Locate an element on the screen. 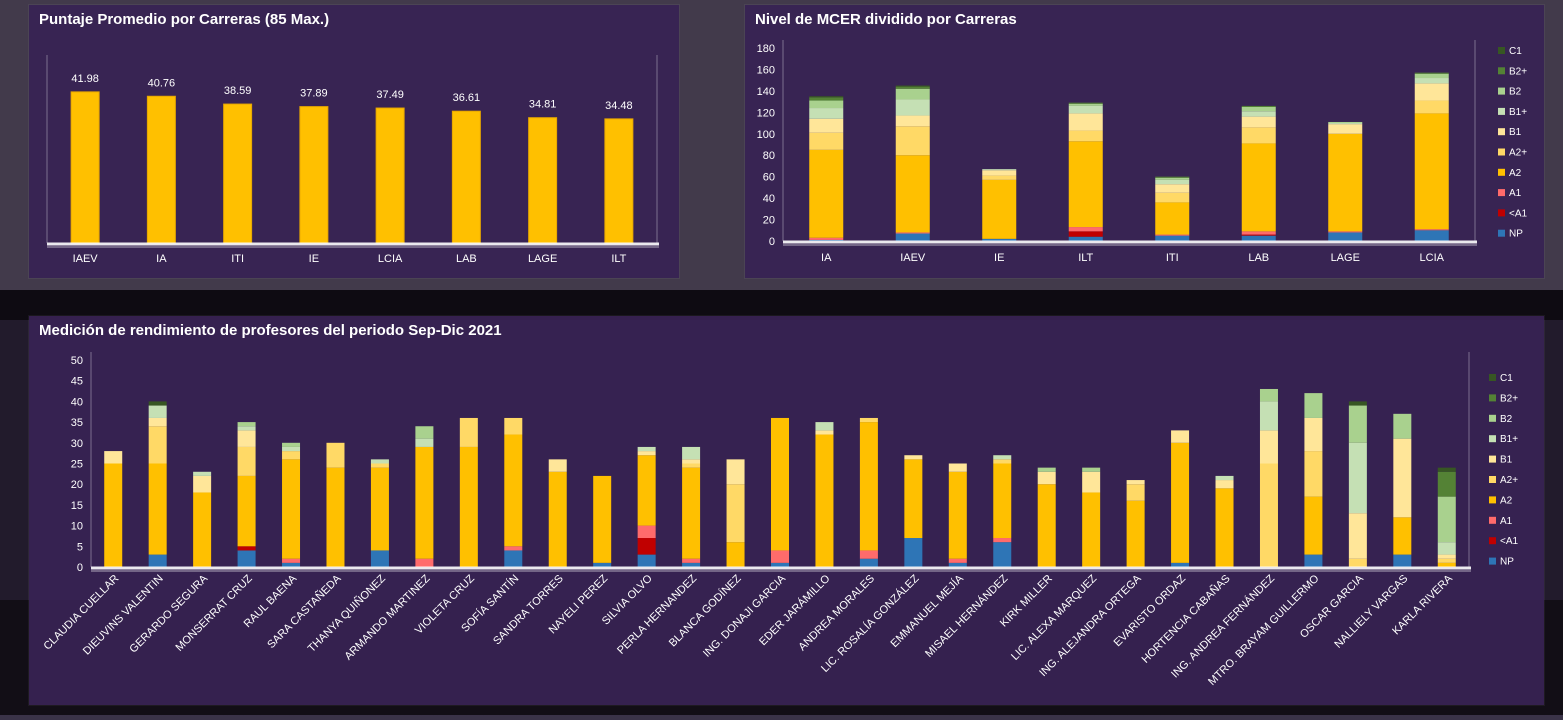 The width and height of the screenshot is (1563, 720). y-tick-label: 40 is located at coordinates (77, 402).